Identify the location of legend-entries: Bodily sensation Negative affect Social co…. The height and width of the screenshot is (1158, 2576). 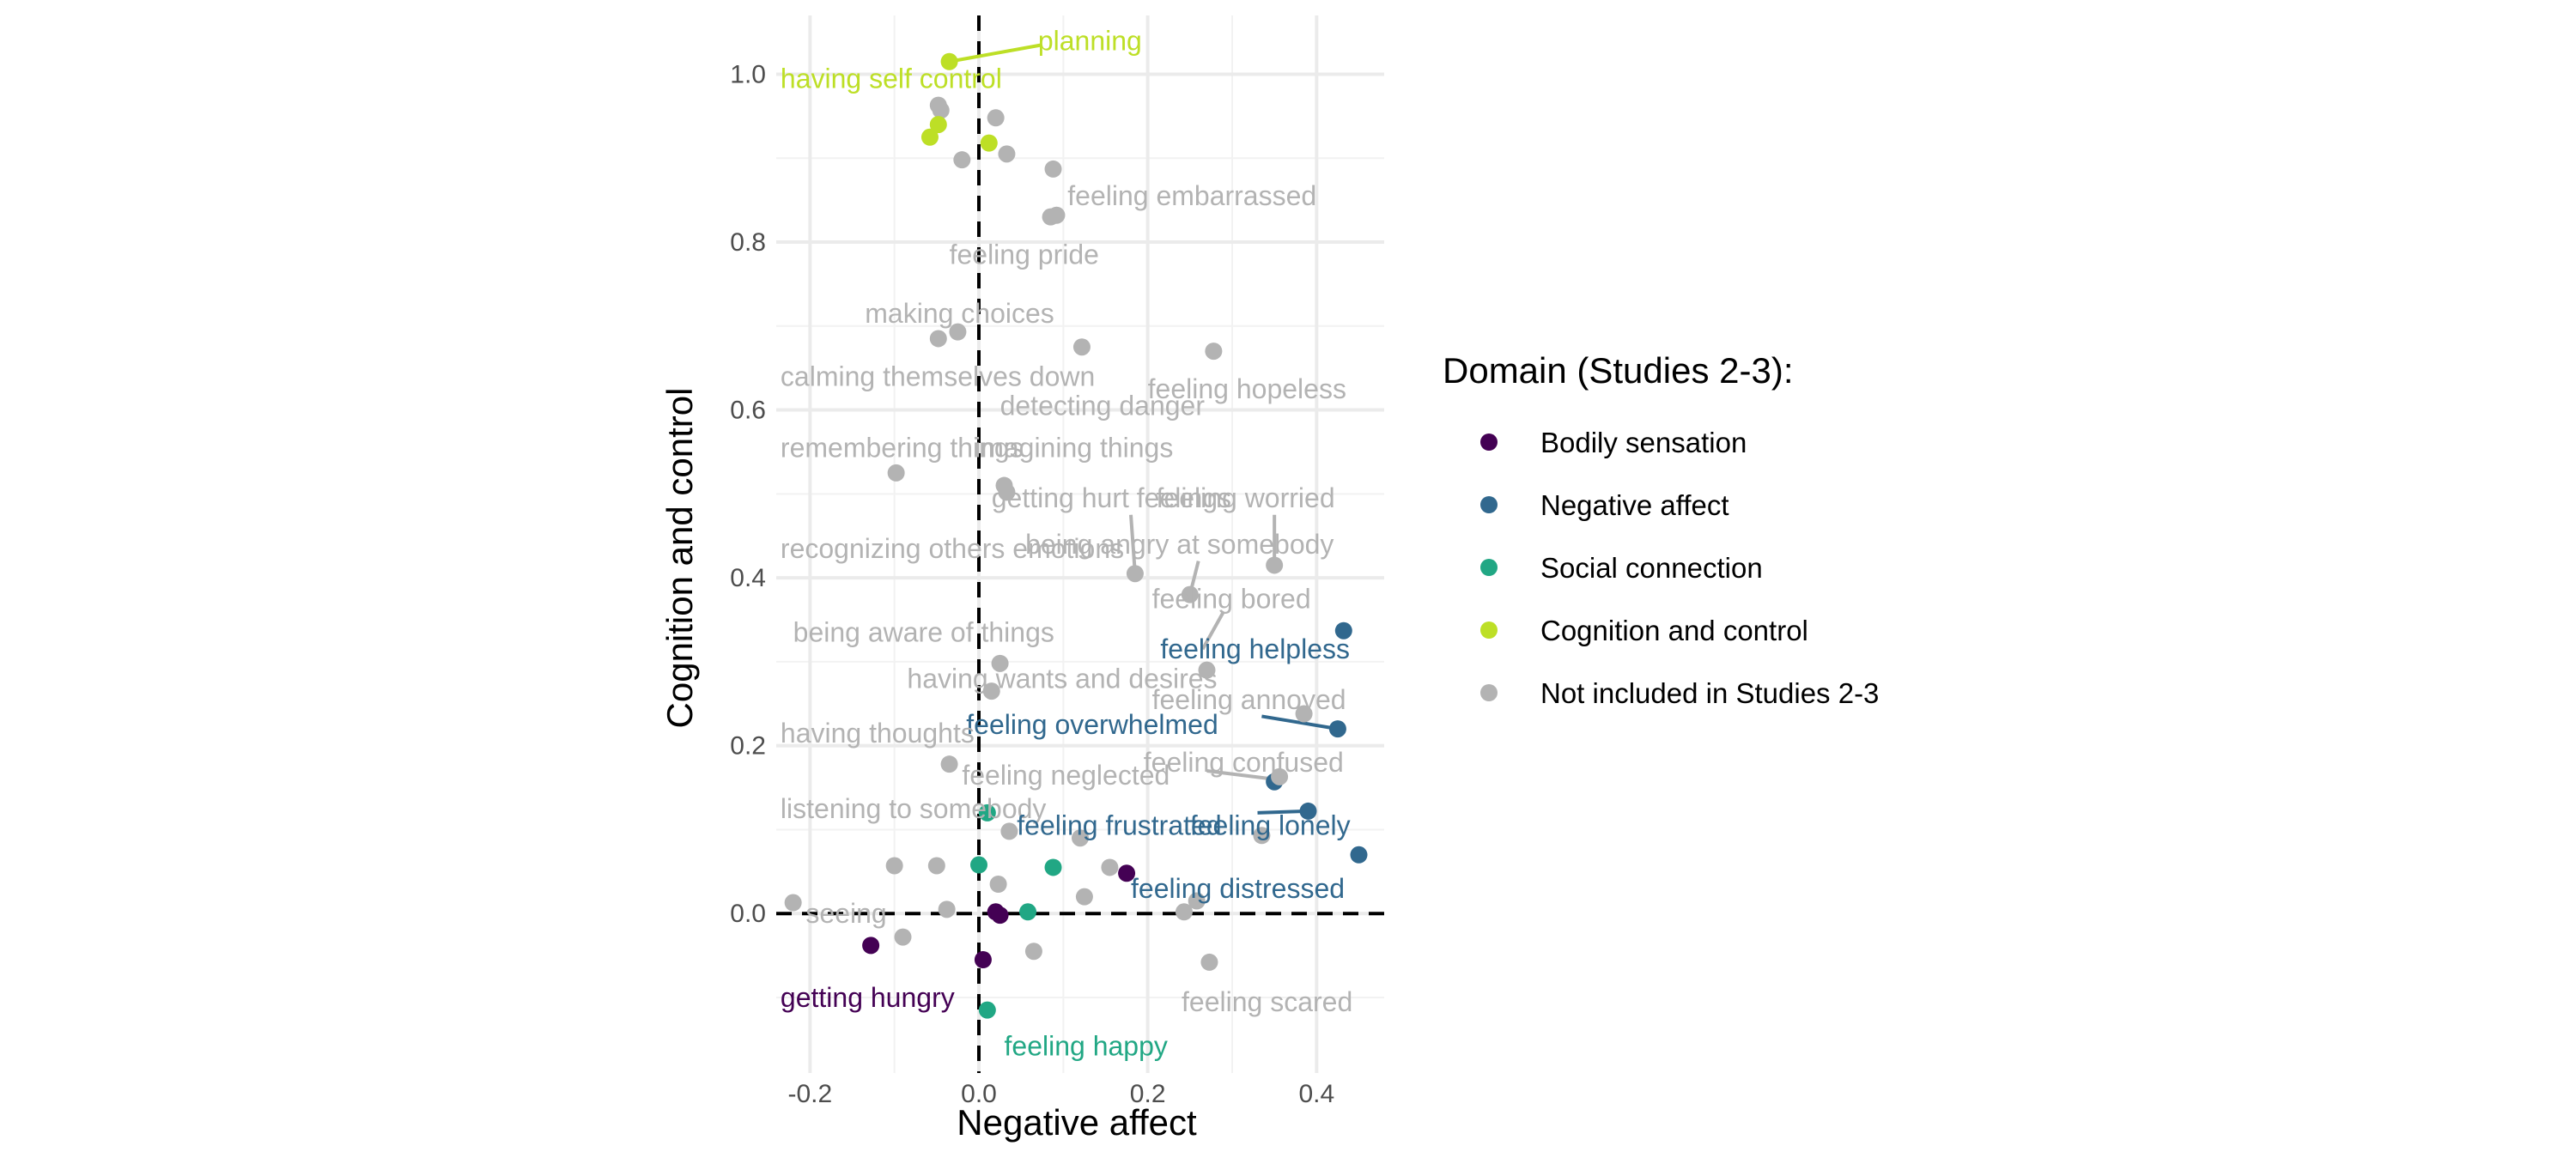
(1679, 568).